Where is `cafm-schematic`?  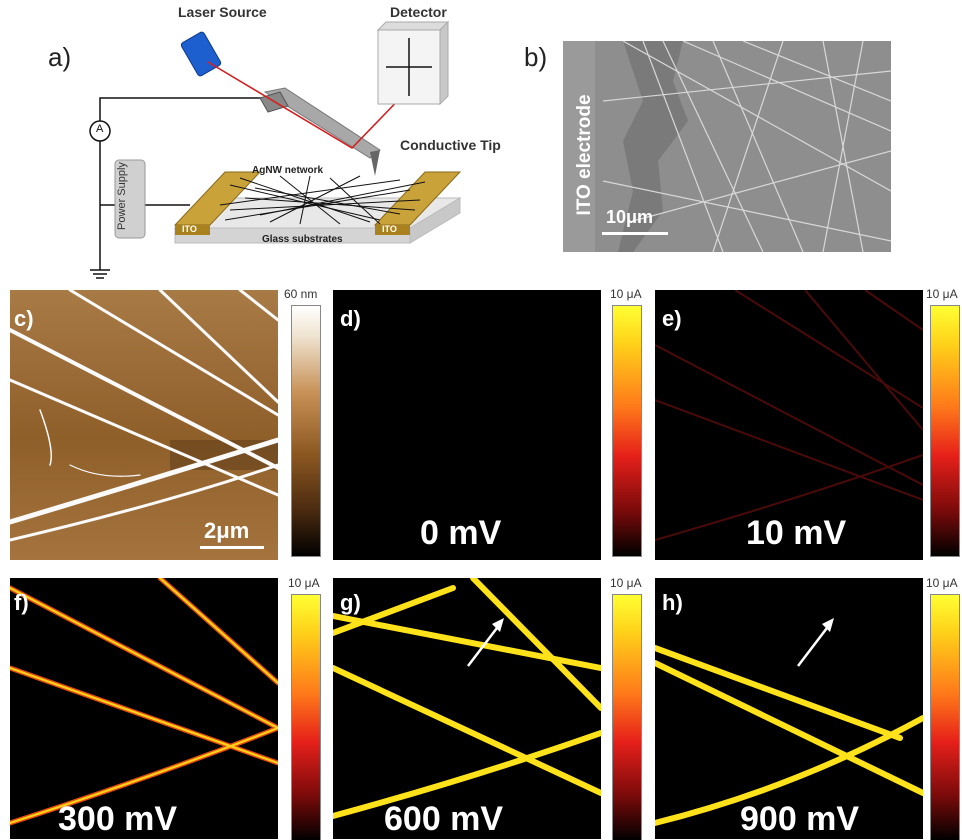
cafm-schematic is located at coordinates (275, 149).